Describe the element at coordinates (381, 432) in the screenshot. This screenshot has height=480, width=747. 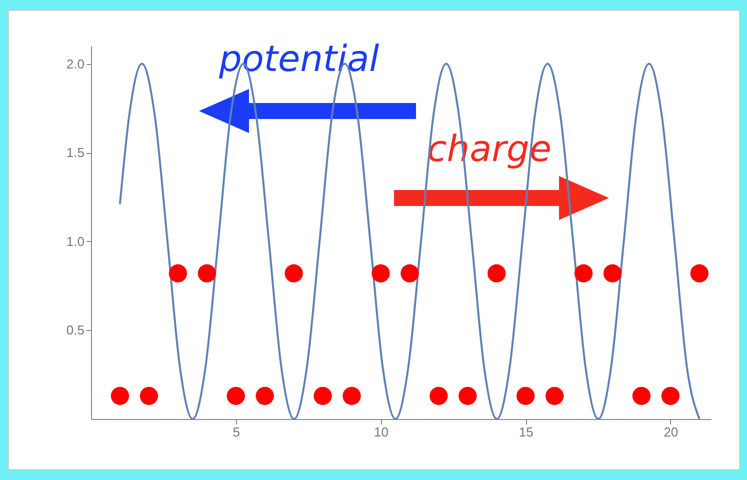
I see `x-tick-label: 10` at that location.